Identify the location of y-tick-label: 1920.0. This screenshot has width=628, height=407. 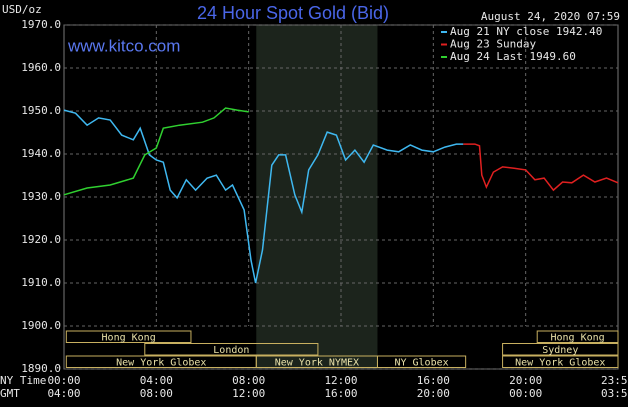
(41, 239).